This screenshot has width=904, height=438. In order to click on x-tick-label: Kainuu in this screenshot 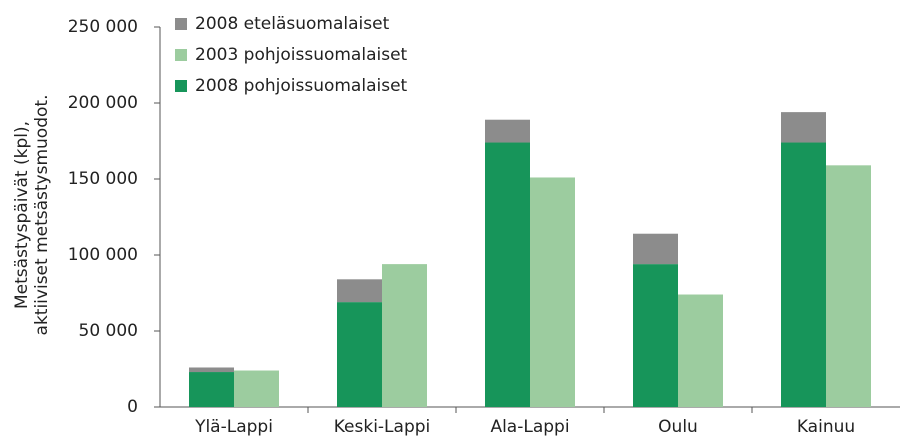, I will do `click(826, 427)`.